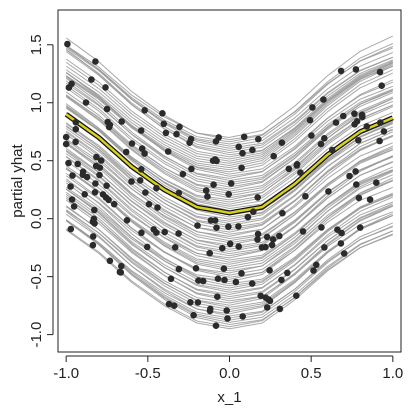 This screenshot has width=415, height=412. I want to click on x-tick-label: 1.0, so click(392, 373).